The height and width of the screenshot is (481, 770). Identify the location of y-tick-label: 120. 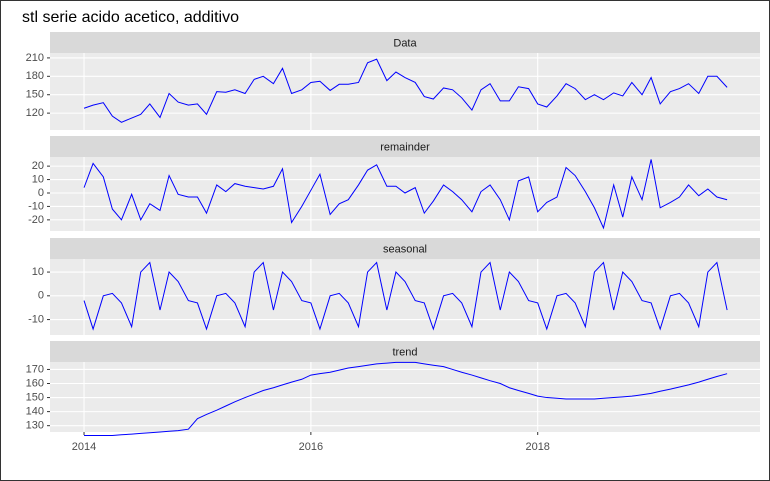
(35, 113).